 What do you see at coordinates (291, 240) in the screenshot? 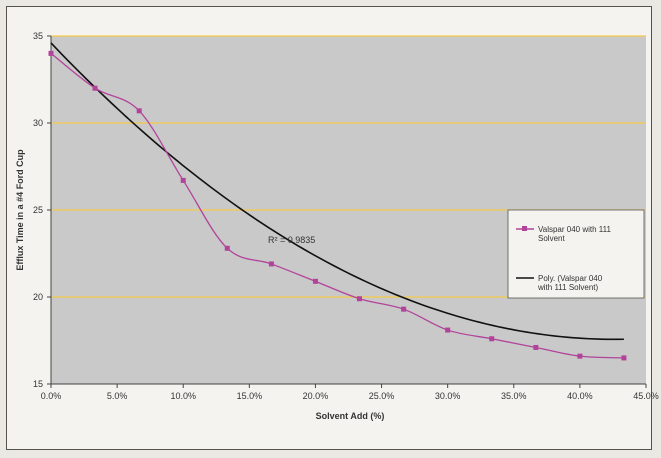
I see `r-squared-annotation: R² = 0.9835` at bounding box center [291, 240].